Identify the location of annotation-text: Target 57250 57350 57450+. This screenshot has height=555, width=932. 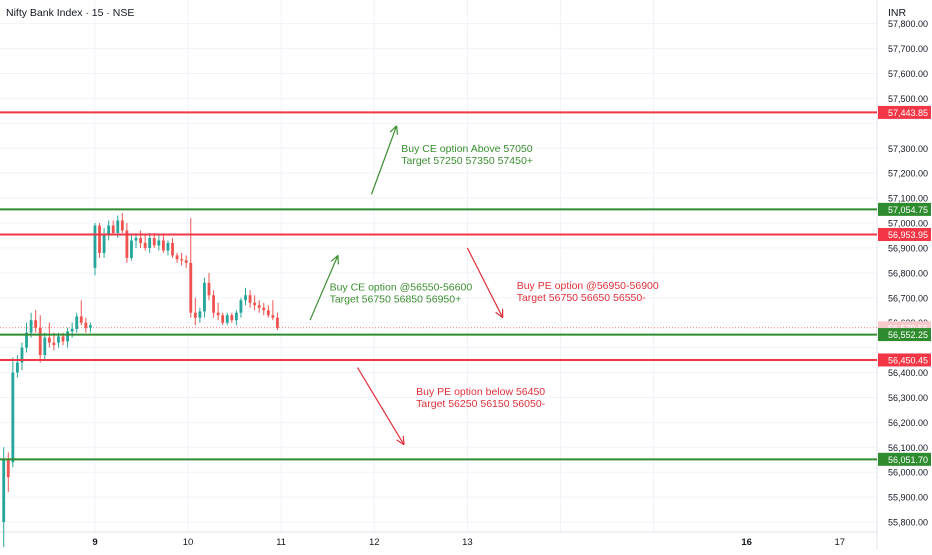
(467, 161).